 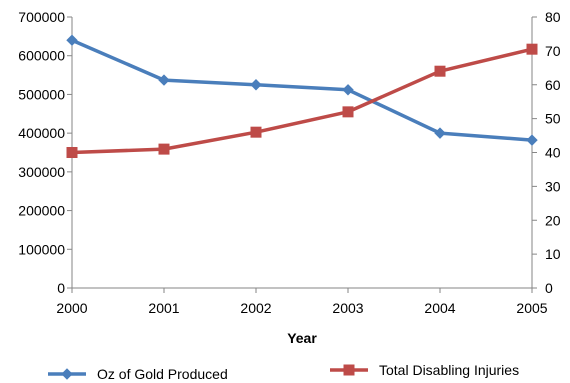 I want to click on y-left-tick-label: 400000, so click(x=41, y=133).